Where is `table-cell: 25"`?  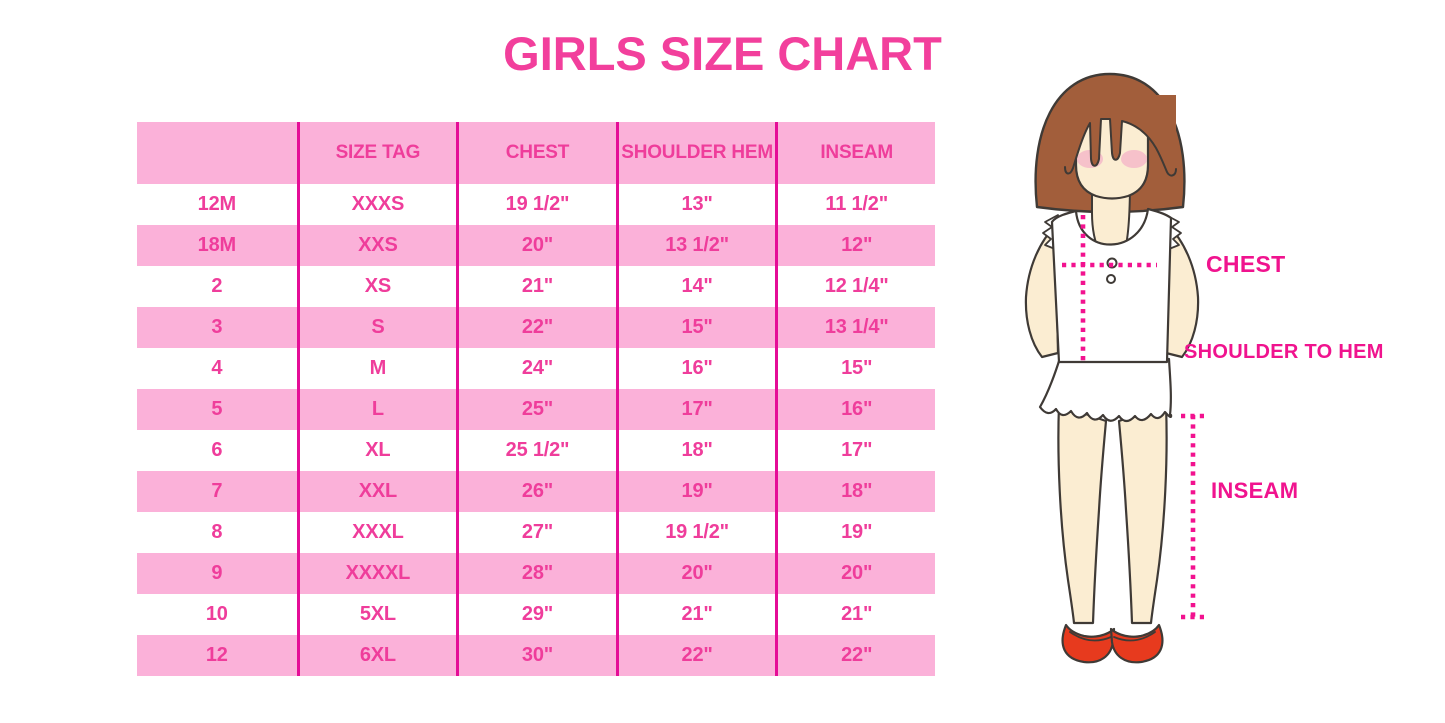
table-cell: 25" is located at coordinates (536, 409).